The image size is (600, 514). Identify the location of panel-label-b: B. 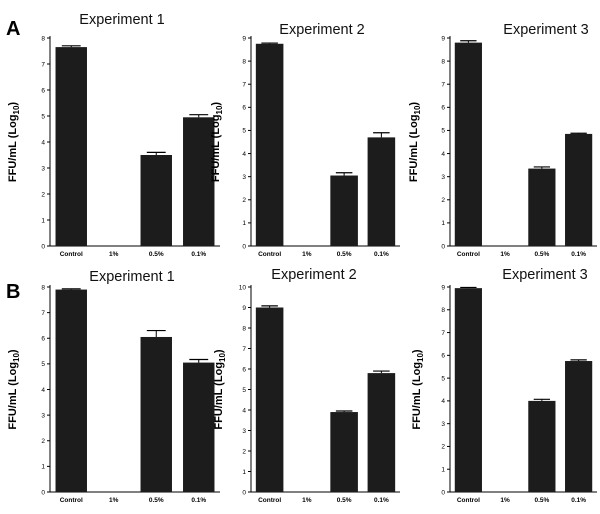
(13, 292).